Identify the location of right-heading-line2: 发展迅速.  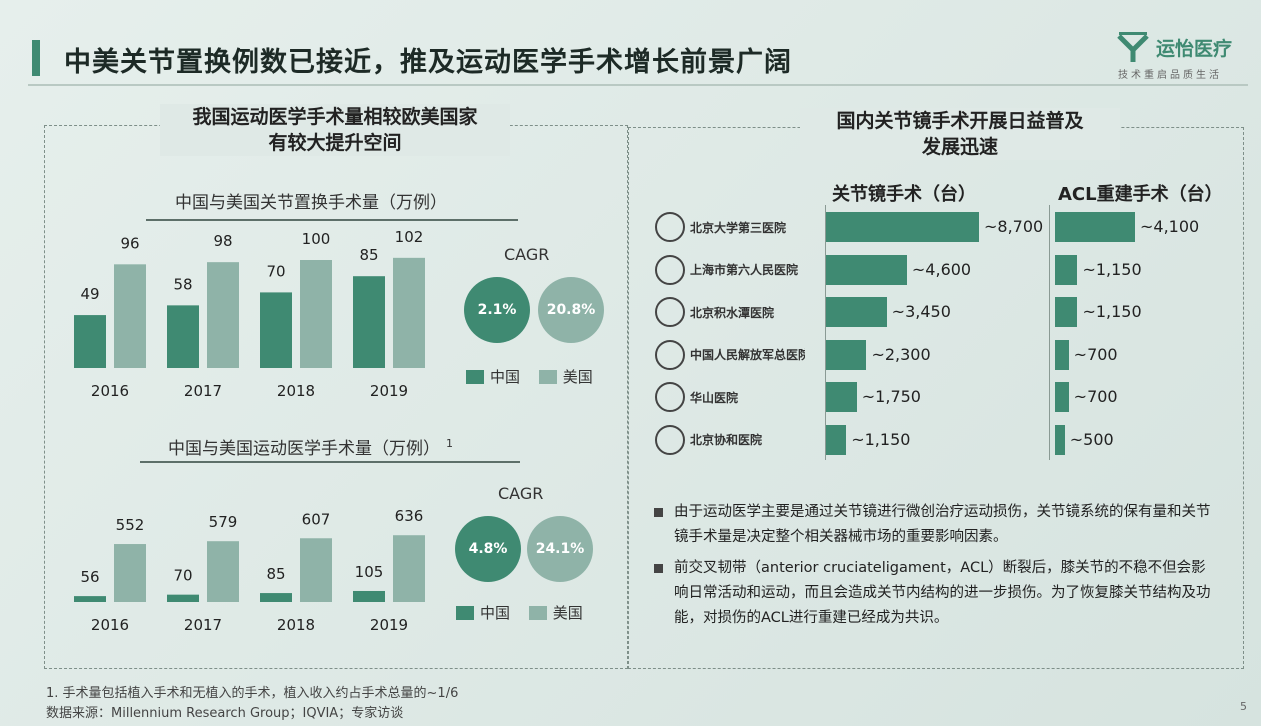
(959, 147).